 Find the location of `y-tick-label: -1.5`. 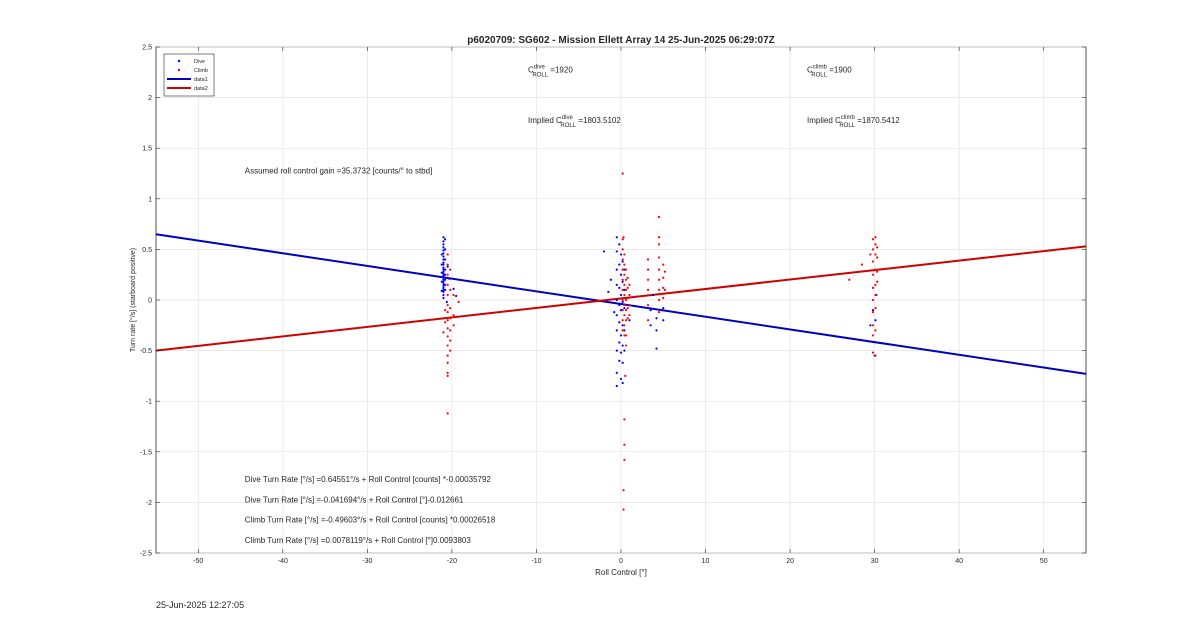

y-tick-label: -1.5 is located at coordinates (146, 452).